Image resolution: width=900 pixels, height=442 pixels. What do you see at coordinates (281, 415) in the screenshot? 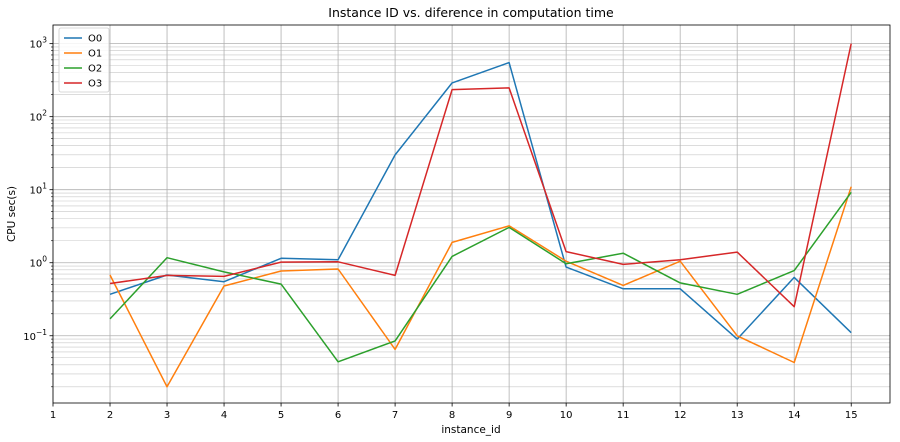
I see `x-tick-label: 5` at bounding box center [281, 415].